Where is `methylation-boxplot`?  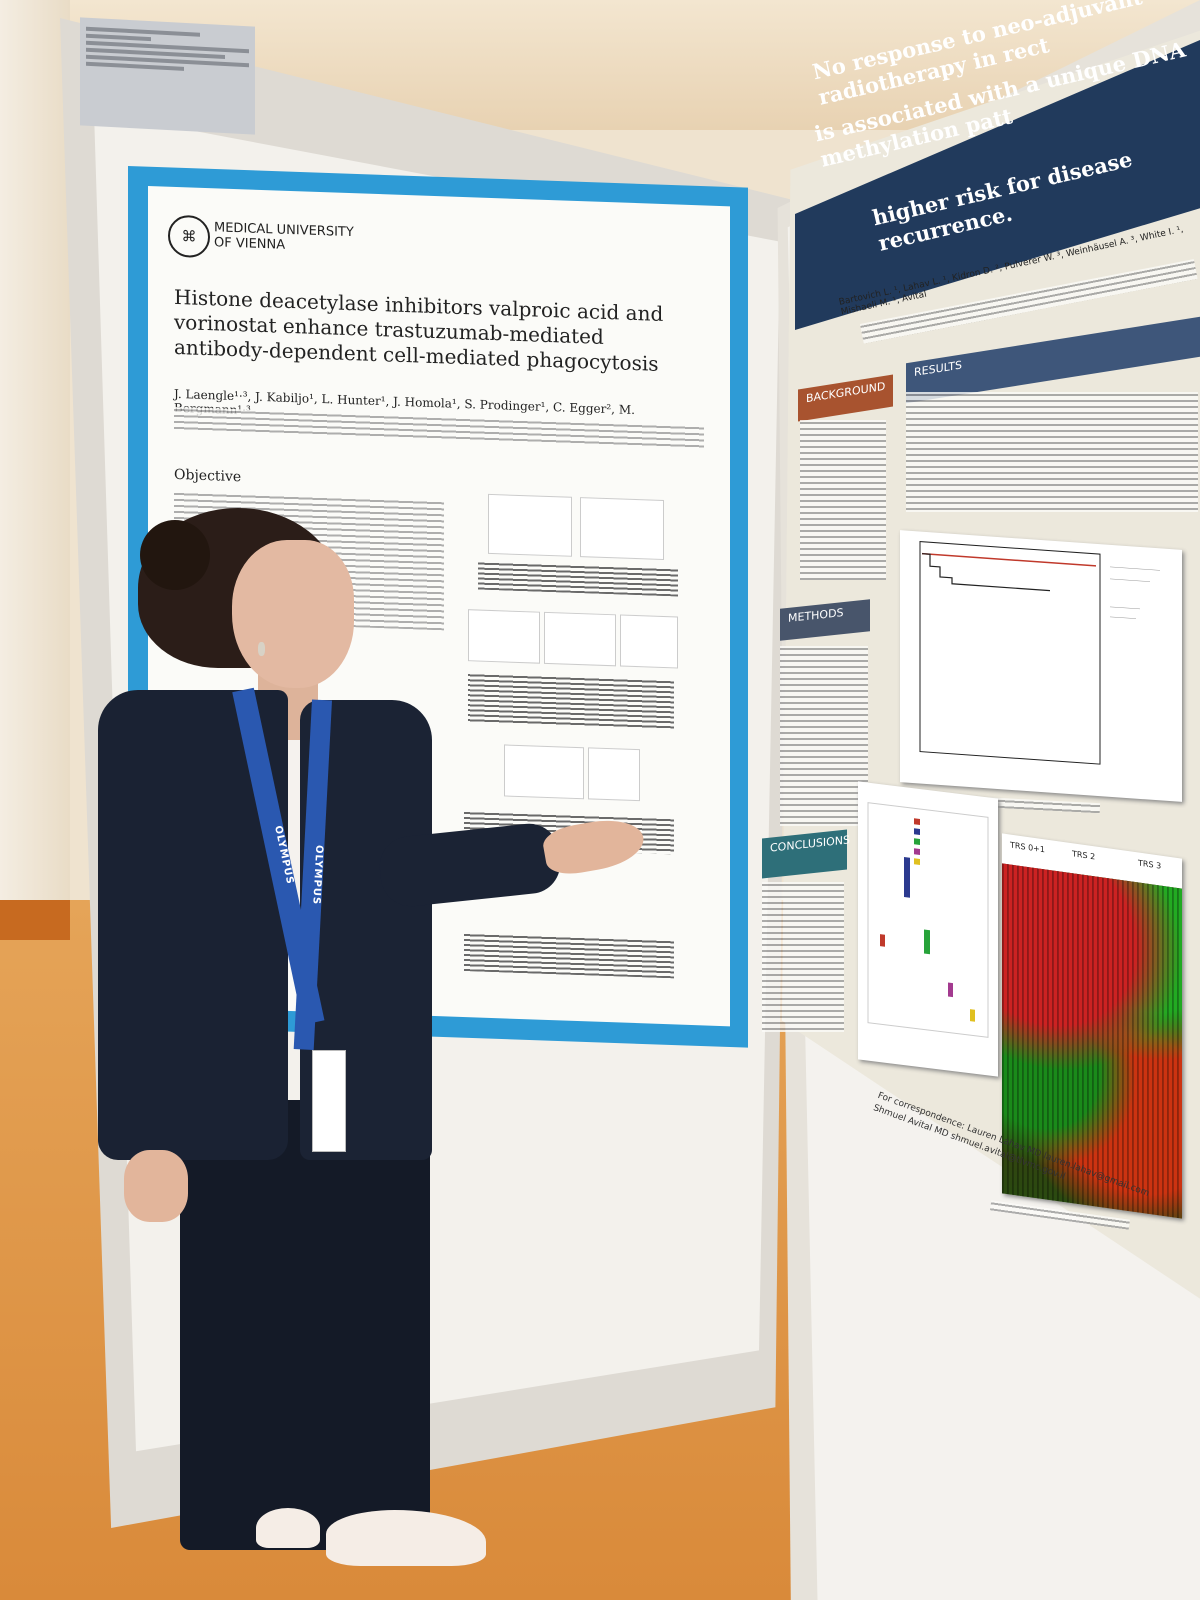 methylation-boxplot is located at coordinates (928, 920).